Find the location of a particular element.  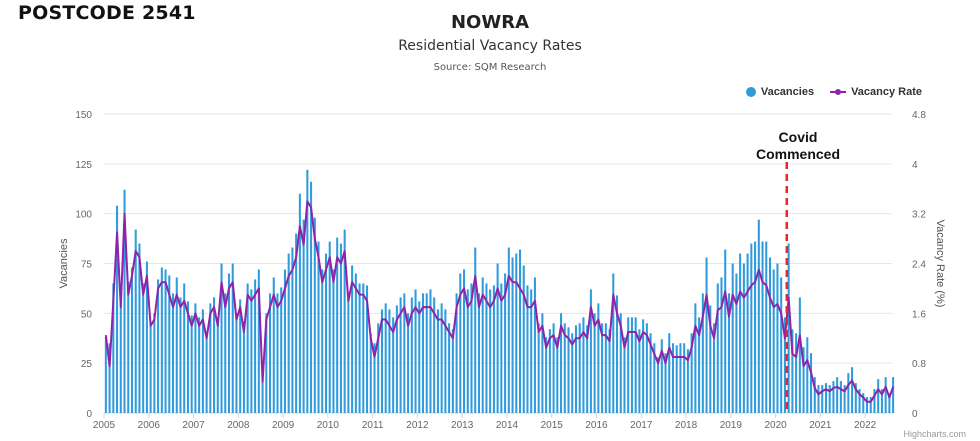

x-tick-label: 2012 is located at coordinates (417, 425).